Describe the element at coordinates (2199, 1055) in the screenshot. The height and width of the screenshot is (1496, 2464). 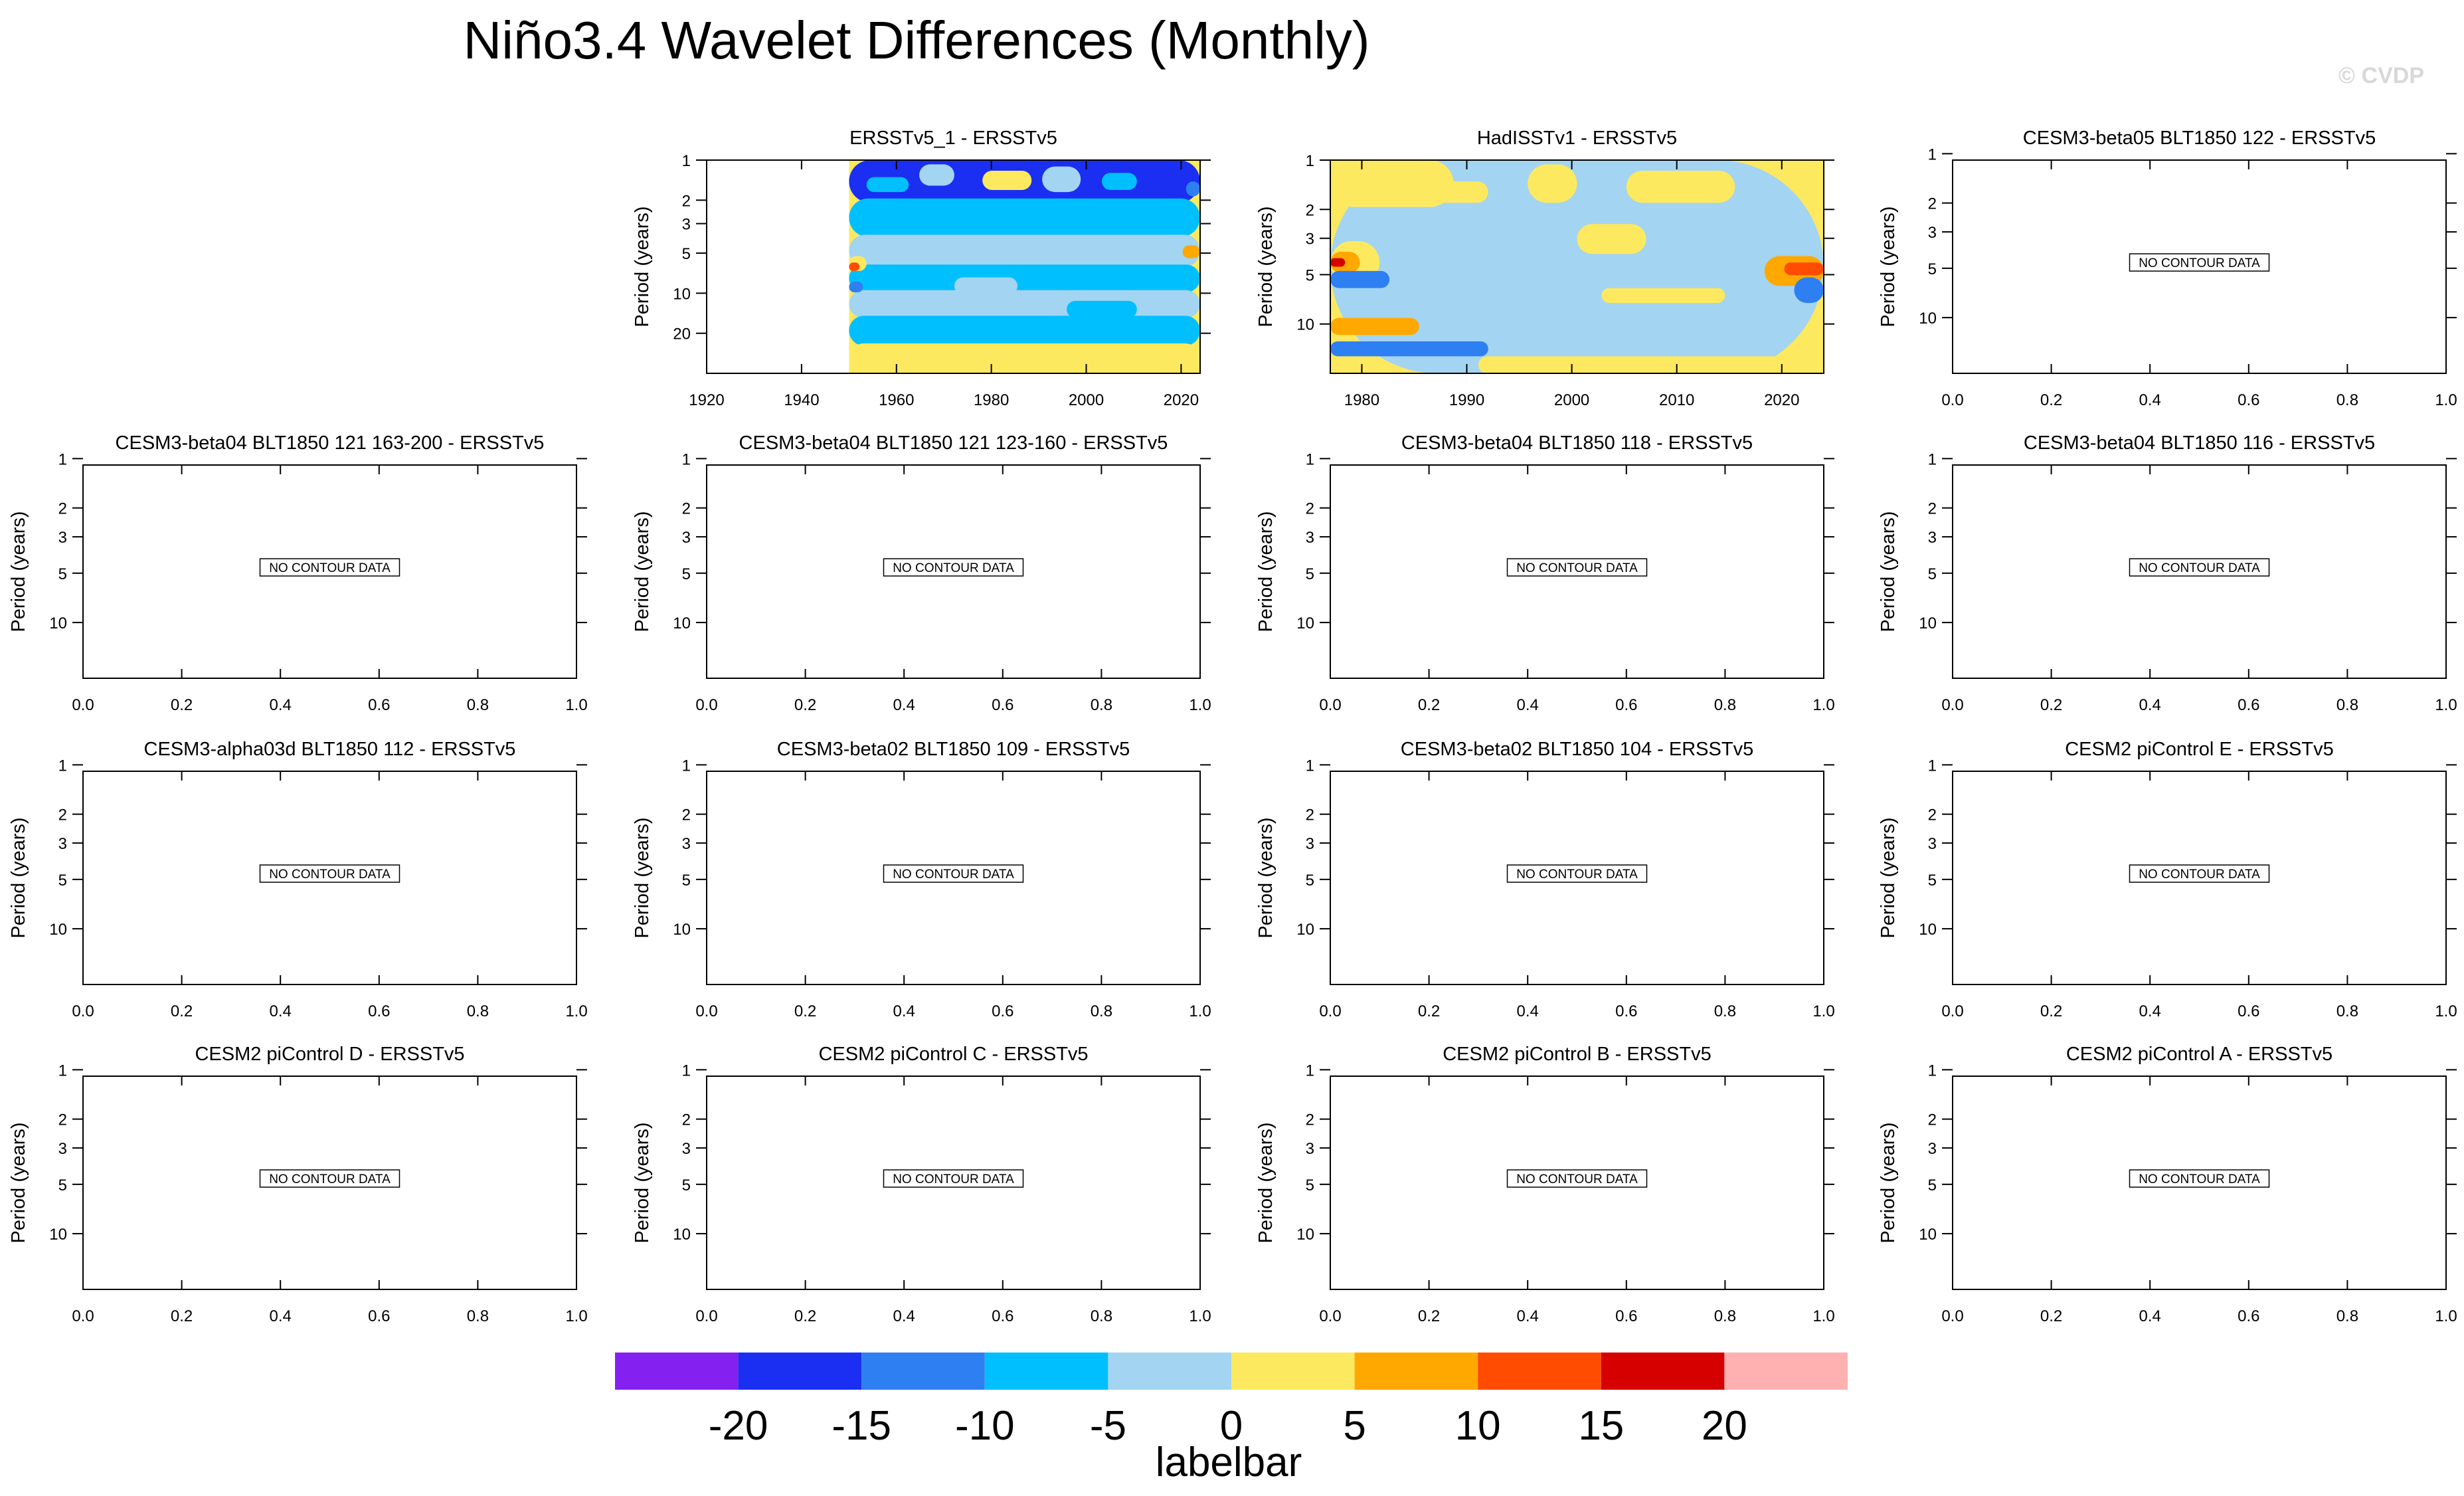
I see `panel-title: CESM2 piControl A - ERSSTv5` at that location.